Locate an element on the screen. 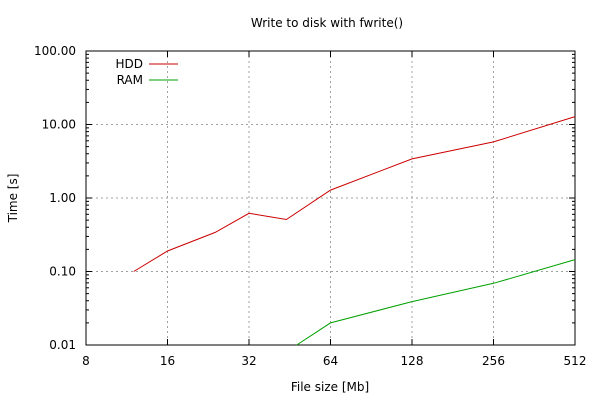 This screenshot has width=600, height=404. x-tick-label: 128 is located at coordinates (412, 361).